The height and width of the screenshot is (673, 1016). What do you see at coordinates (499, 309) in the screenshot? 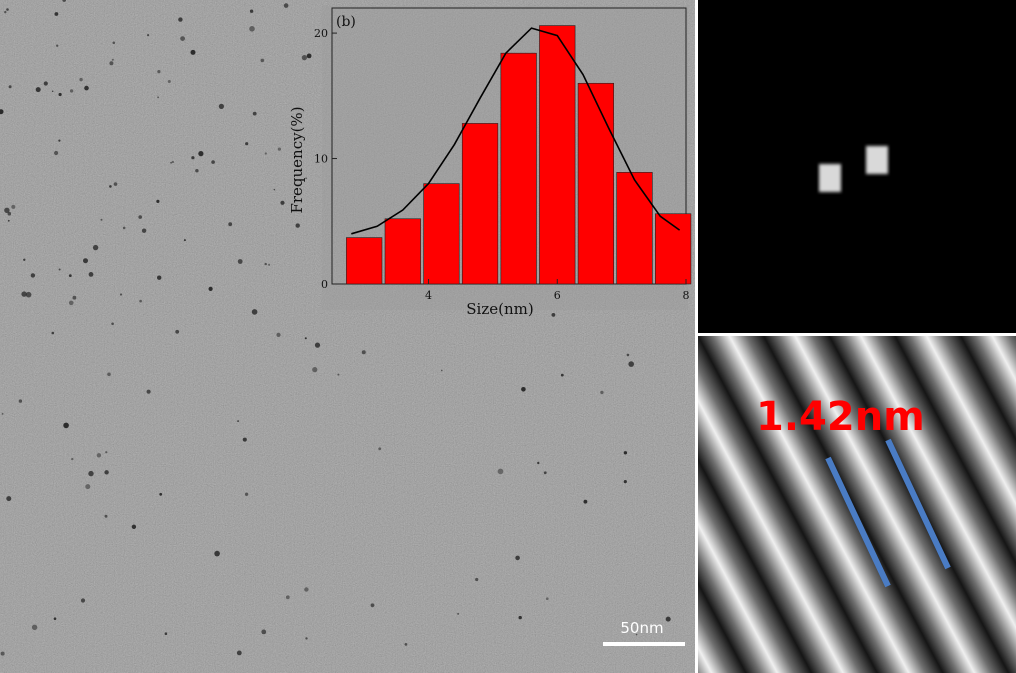
I see `x-axis-label: Size(nm)` at bounding box center [499, 309].